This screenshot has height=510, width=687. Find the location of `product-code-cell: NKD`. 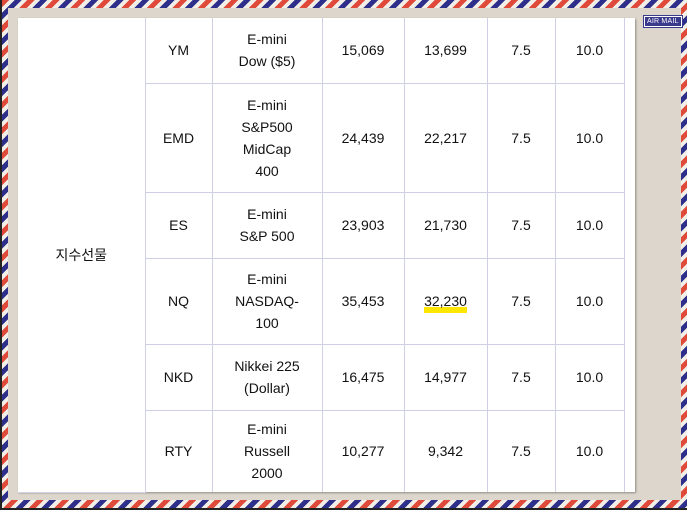

product-code-cell: NKD is located at coordinates (178, 377).